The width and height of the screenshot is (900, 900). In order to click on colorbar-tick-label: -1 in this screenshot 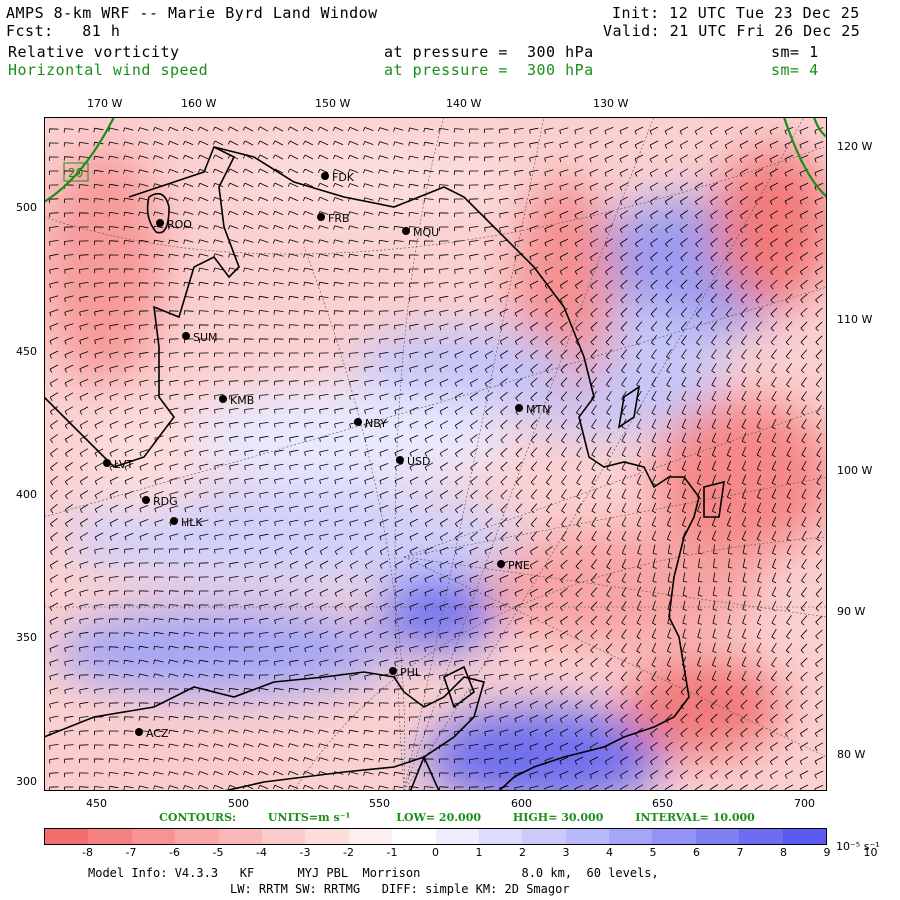, I will do `click(392, 852)`.